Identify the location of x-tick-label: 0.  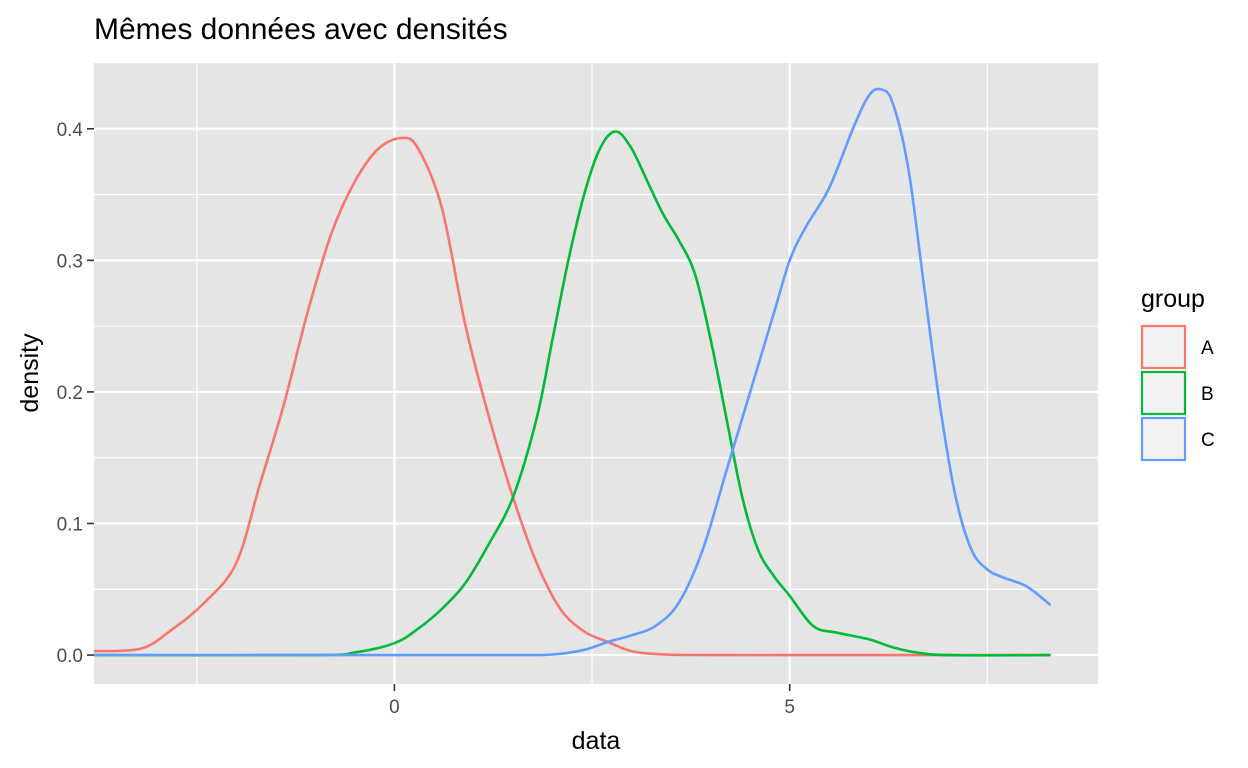
(394, 707).